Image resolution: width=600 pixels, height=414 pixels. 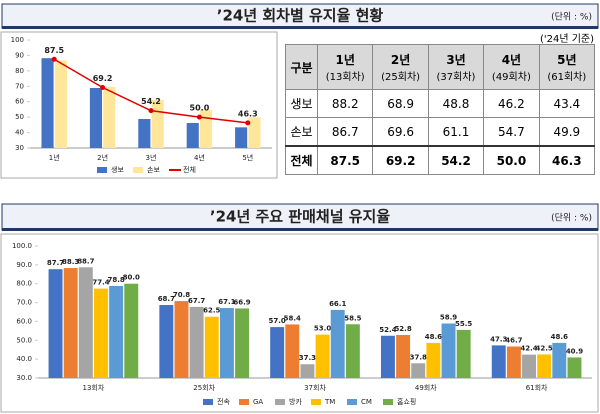 What do you see at coordinates (571, 218) in the screenshot?
I see `unit: (단위 : %)` at bounding box center [571, 218].